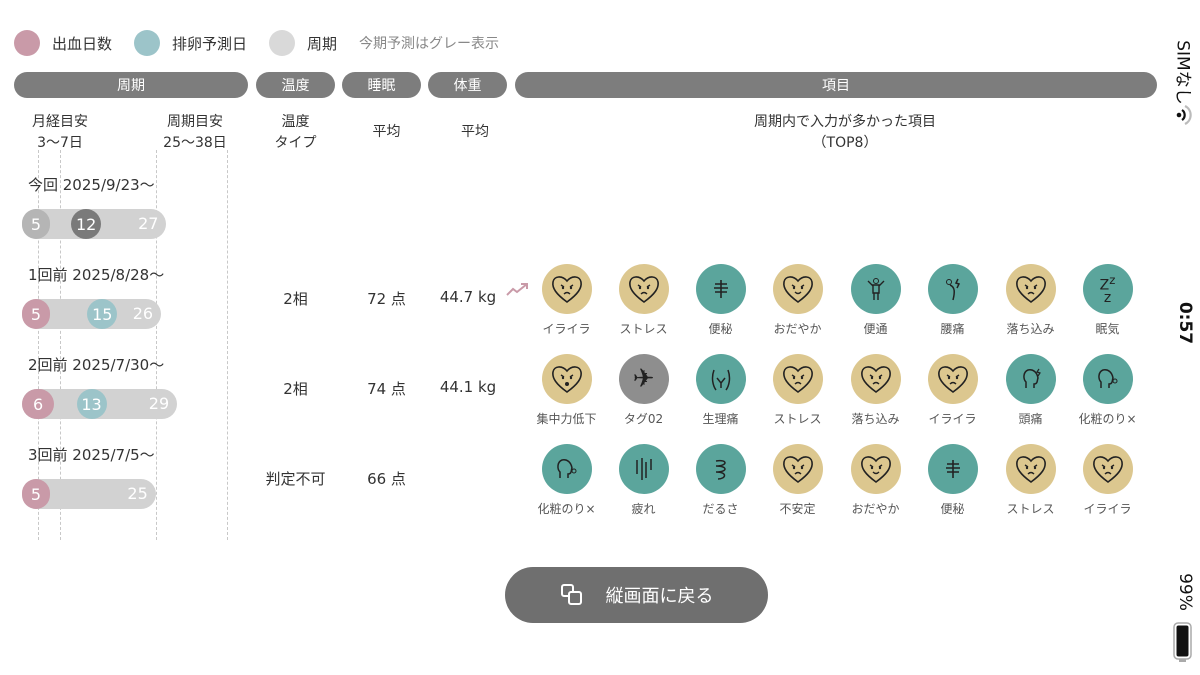 Image resolution: width=1200 pixels, height=675 pixels. Describe the element at coordinates (295, 122) in the screenshot. I see `temp-sub-l1: 温度` at that location.